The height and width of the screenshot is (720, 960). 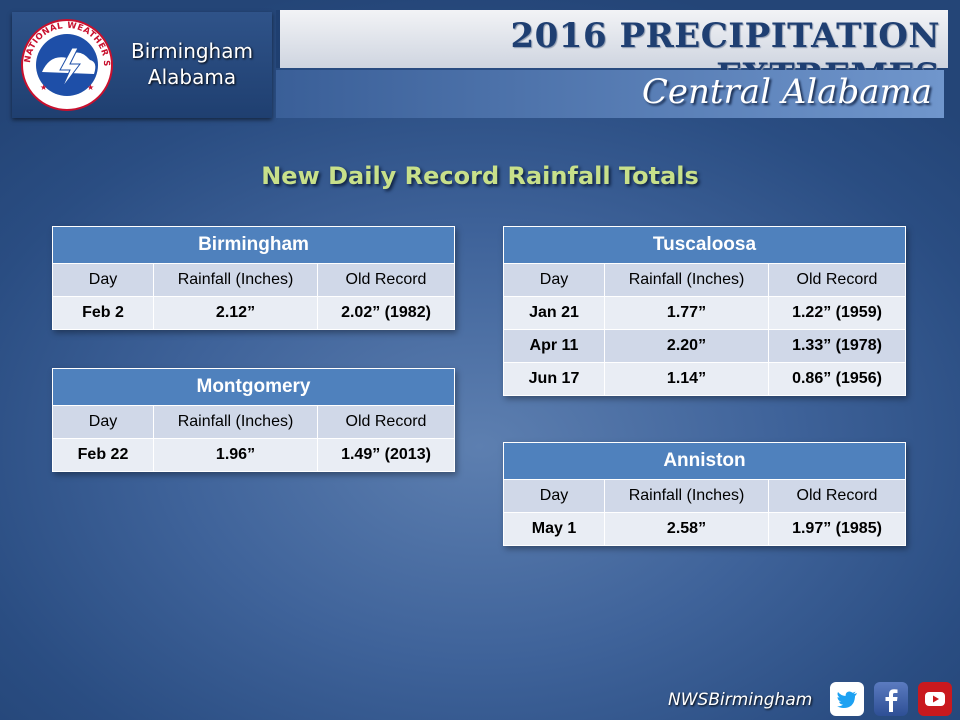 What do you see at coordinates (253, 245) in the screenshot?
I see `table-title: Birmingham` at bounding box center [253, 245].